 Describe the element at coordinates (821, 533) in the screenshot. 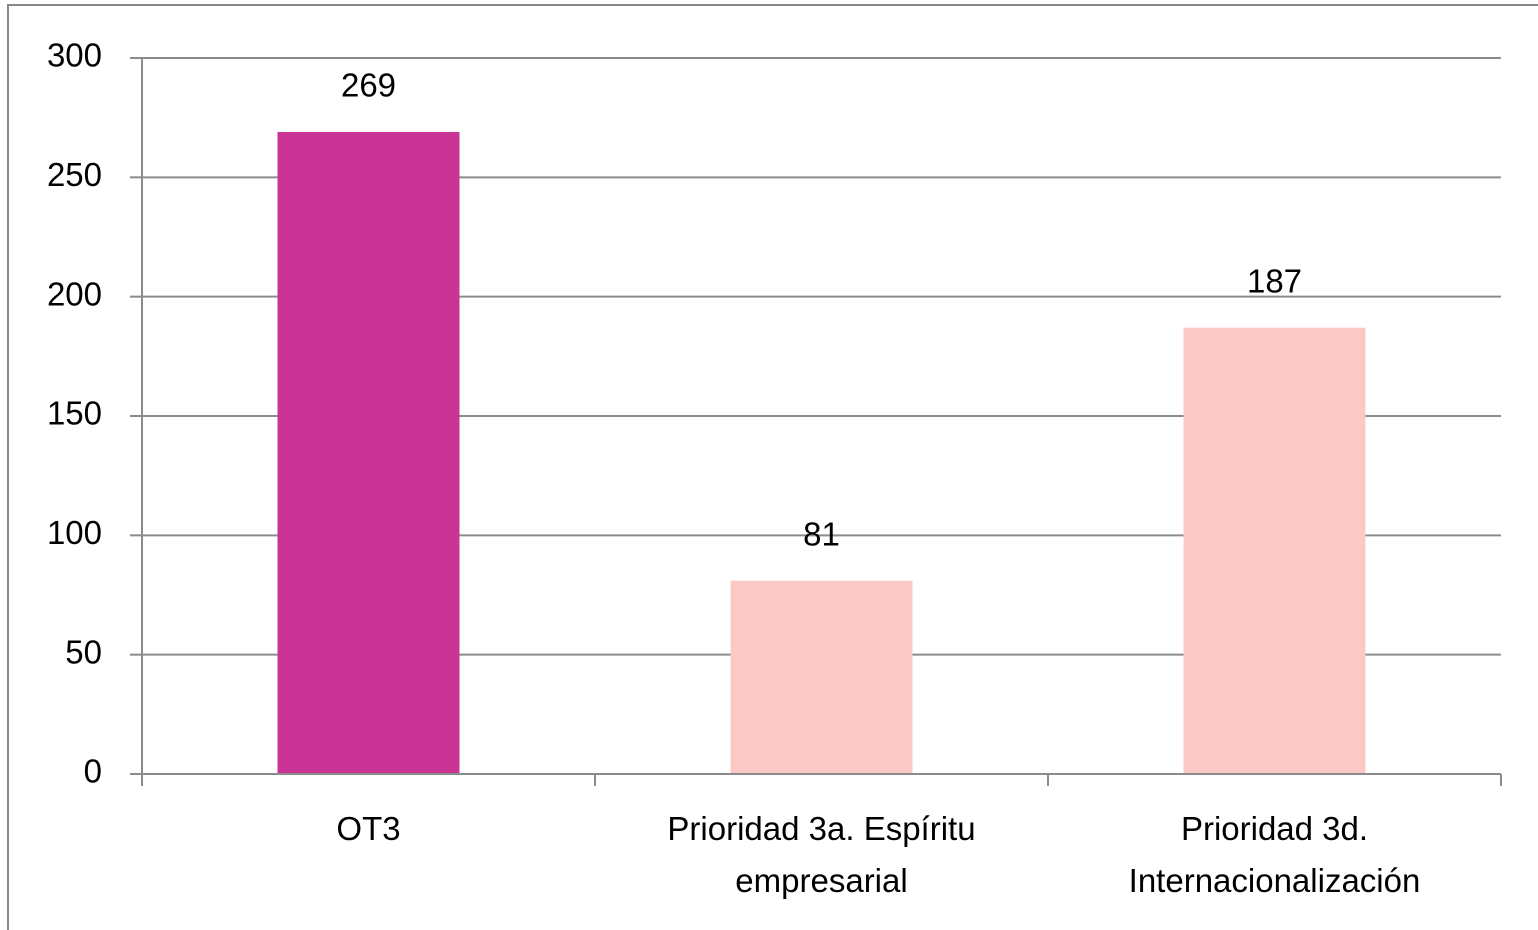

I see `value-label: 81` at that location.